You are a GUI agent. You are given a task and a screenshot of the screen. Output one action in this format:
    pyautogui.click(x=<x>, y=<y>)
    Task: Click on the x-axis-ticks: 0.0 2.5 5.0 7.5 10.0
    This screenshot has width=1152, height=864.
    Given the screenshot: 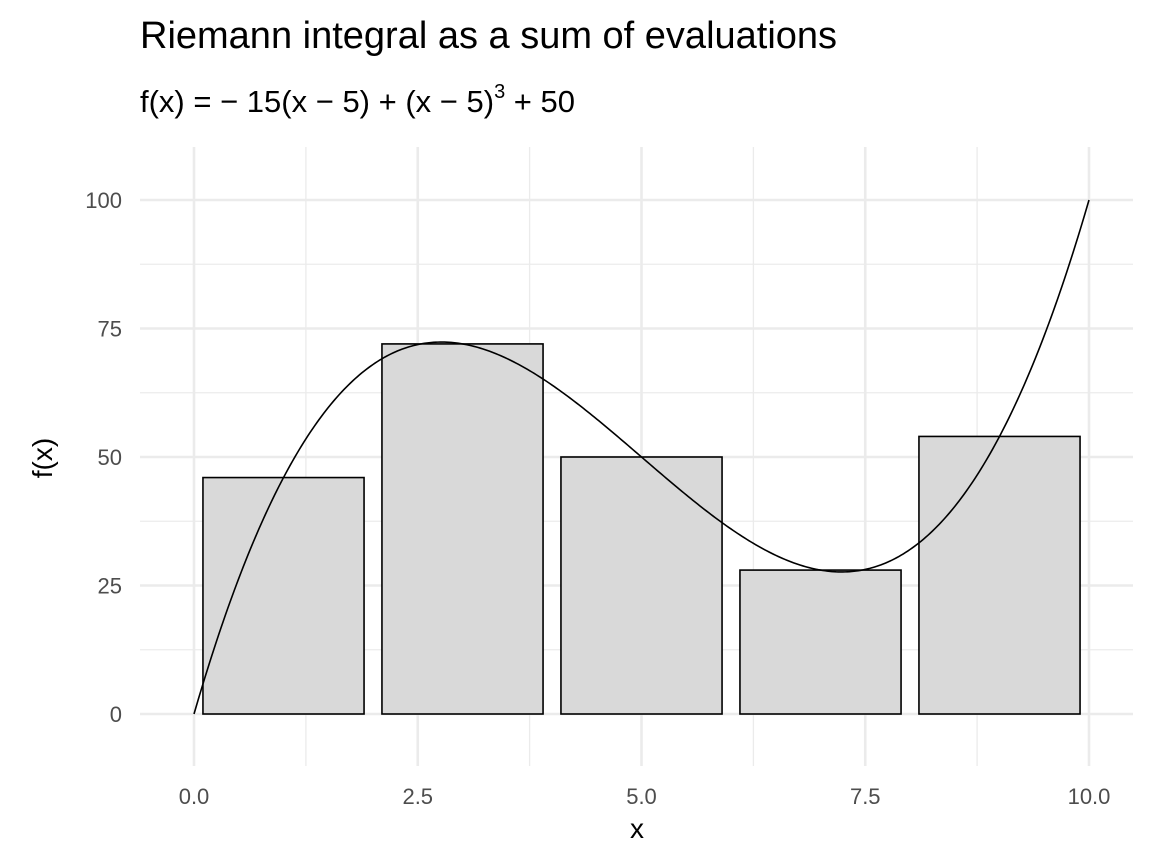 What is the action you would take?
    pyautogui.click(x=645, y=796)
    